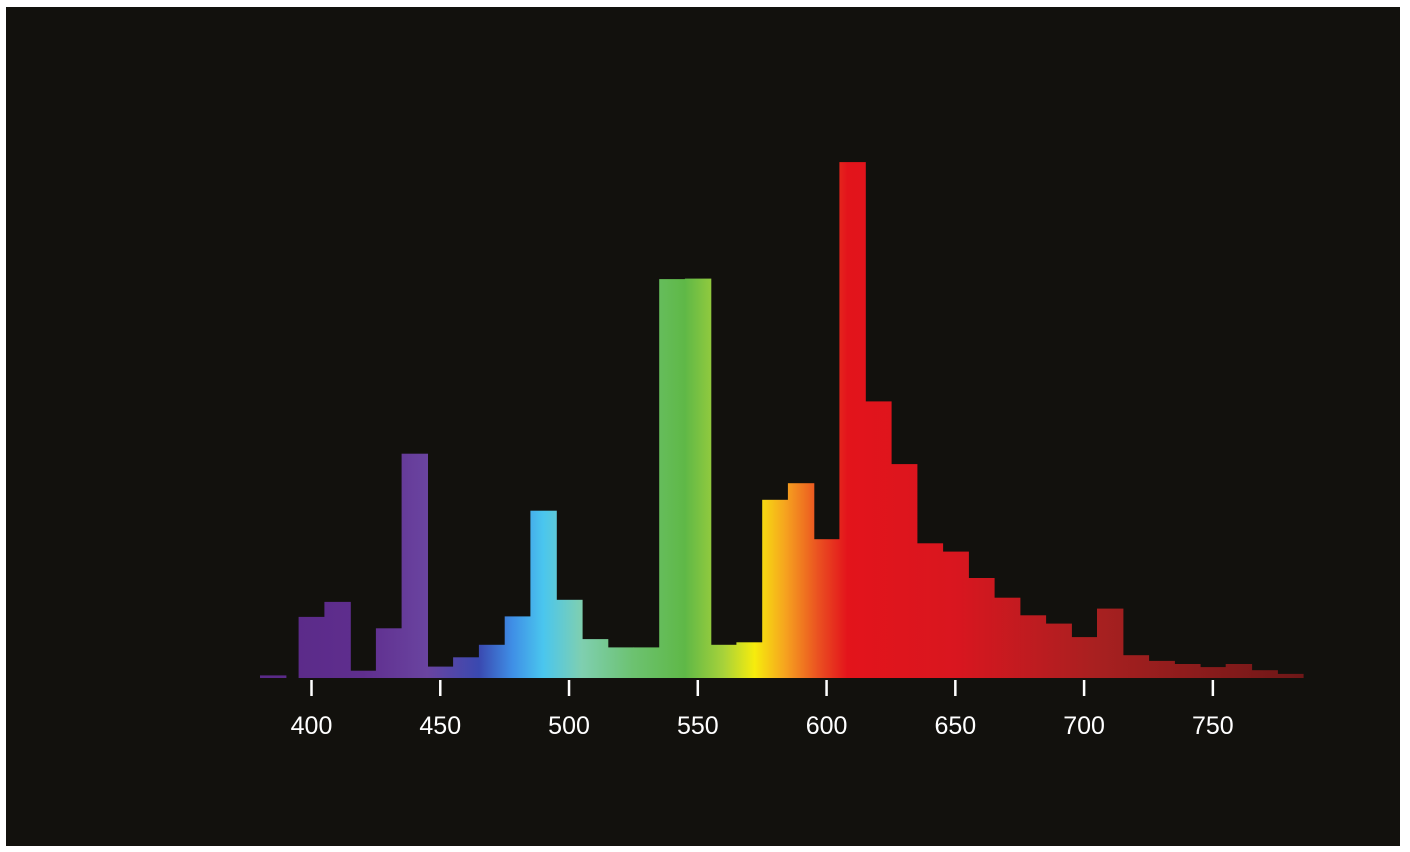 This screenshot has width=1410, height=852. Describe the element at coordinates (312, 726) in the screenshot. I see `x-tick-label: 400` at that location.